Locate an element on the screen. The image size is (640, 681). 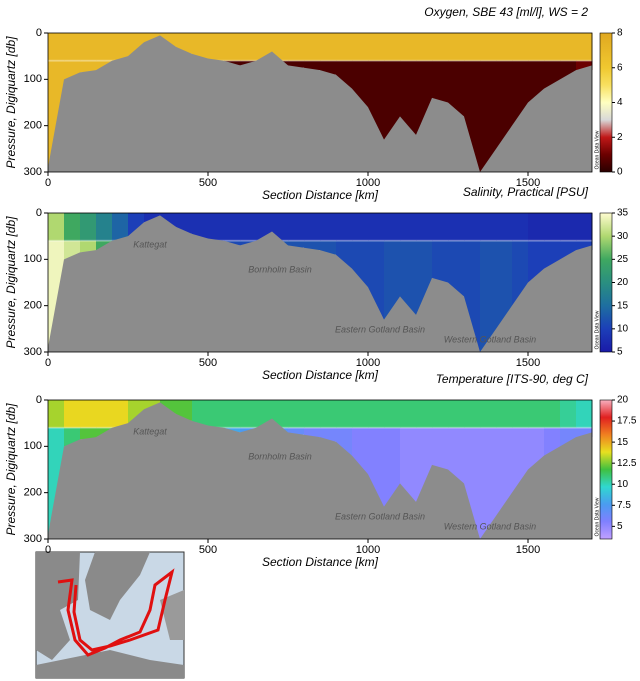
x-tick-label: 500 is located at coordinates (208, 550).